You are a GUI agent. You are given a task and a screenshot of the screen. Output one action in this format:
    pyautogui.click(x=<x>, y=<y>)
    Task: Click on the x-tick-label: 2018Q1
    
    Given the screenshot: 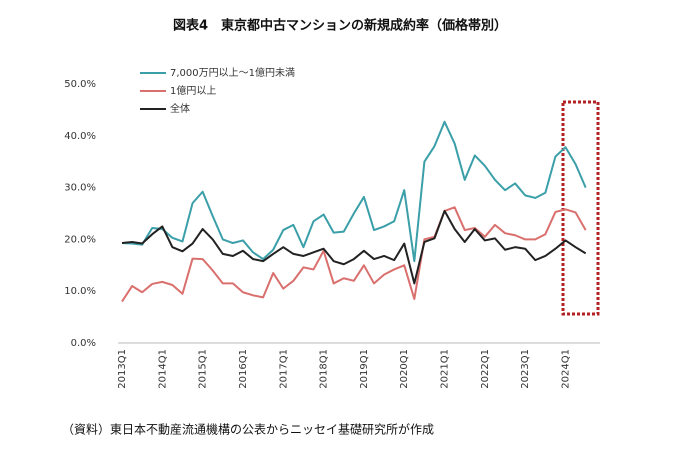 What is the action you would take?
    pyautogui.click(x=324, y=369)
    